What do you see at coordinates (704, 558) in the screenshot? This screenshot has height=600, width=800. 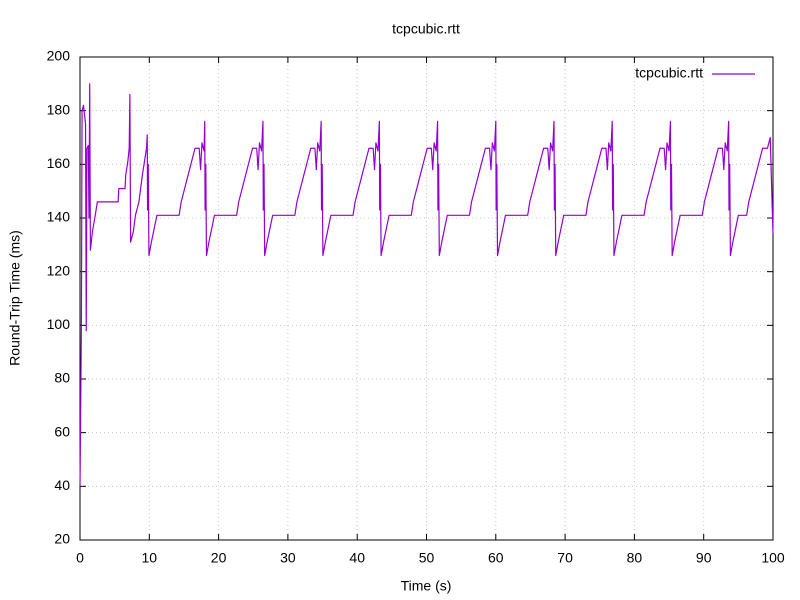 I see `x-tick-label: 90` at bounding box center [704, 558].